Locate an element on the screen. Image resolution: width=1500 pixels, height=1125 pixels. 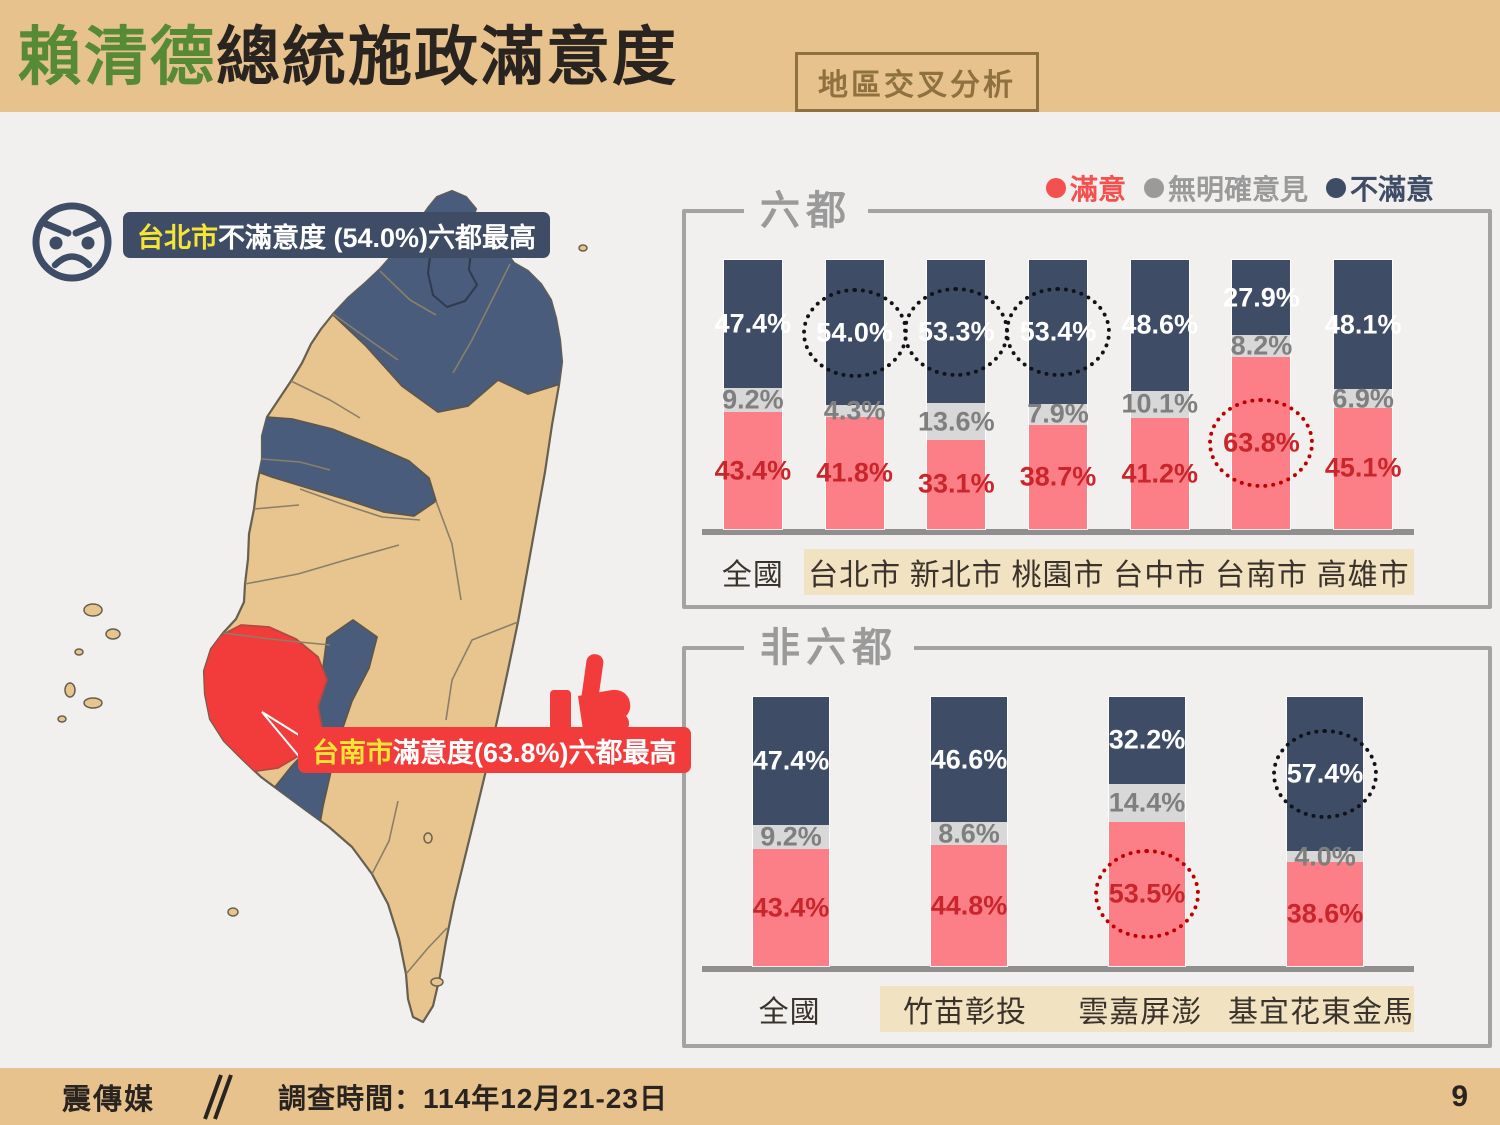
bar-segment-navy: 48.6% is located at coordinates (1159, 325).